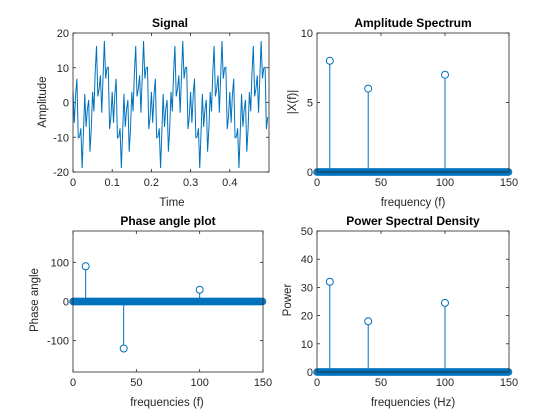  I want to click on phase-xlabel: frequencies (f), so click(167, 403).